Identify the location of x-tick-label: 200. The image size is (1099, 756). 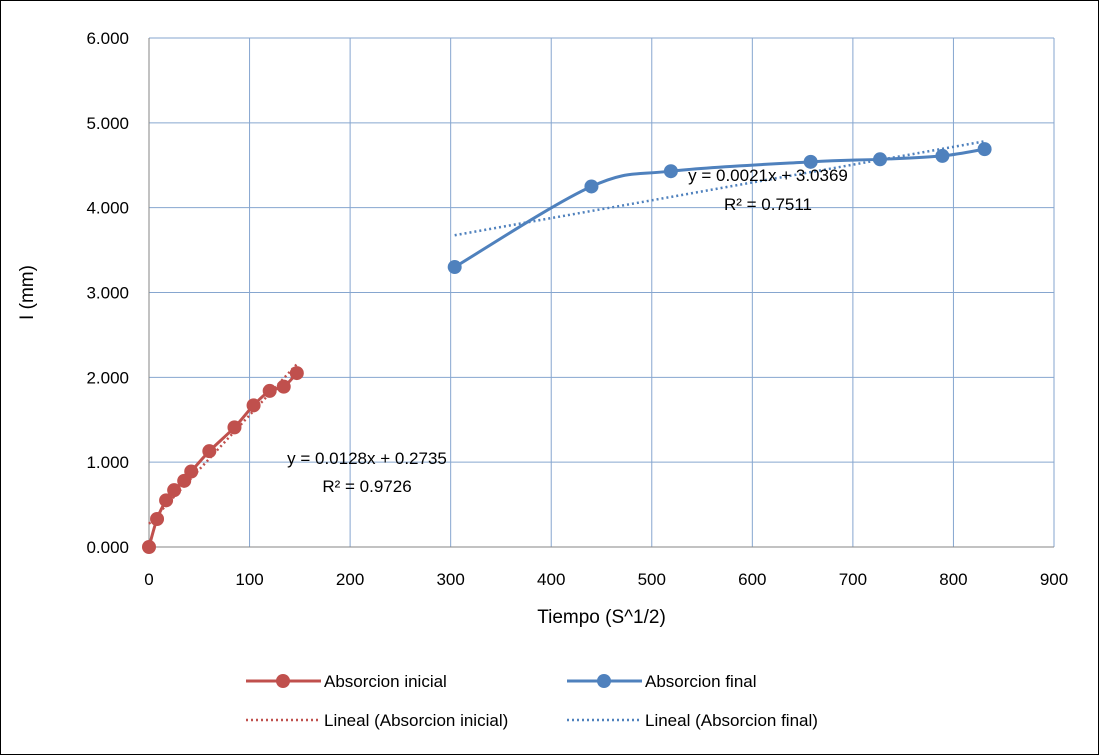
(350, 579).